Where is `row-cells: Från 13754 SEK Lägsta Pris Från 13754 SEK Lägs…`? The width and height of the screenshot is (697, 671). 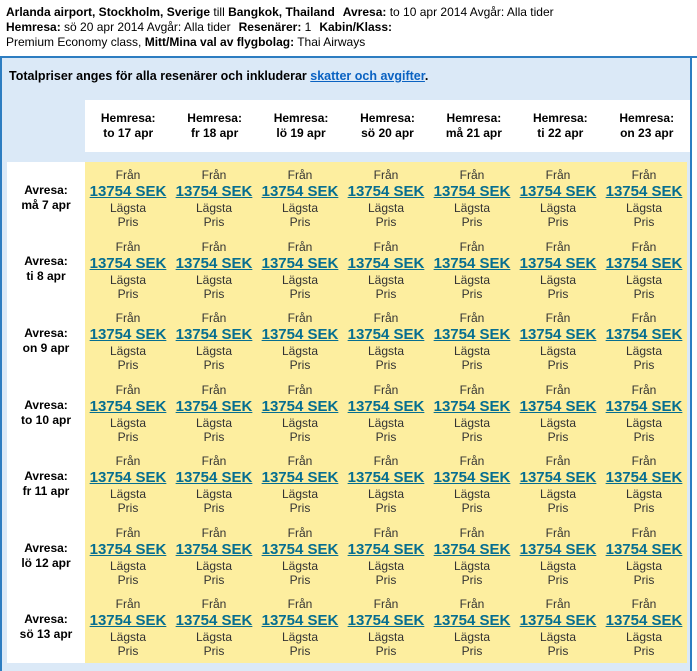
row-cells: Från 13754 SEK Lägsta Pris Från 13754 SEK Lägs… is located at coordinates (386, 341).